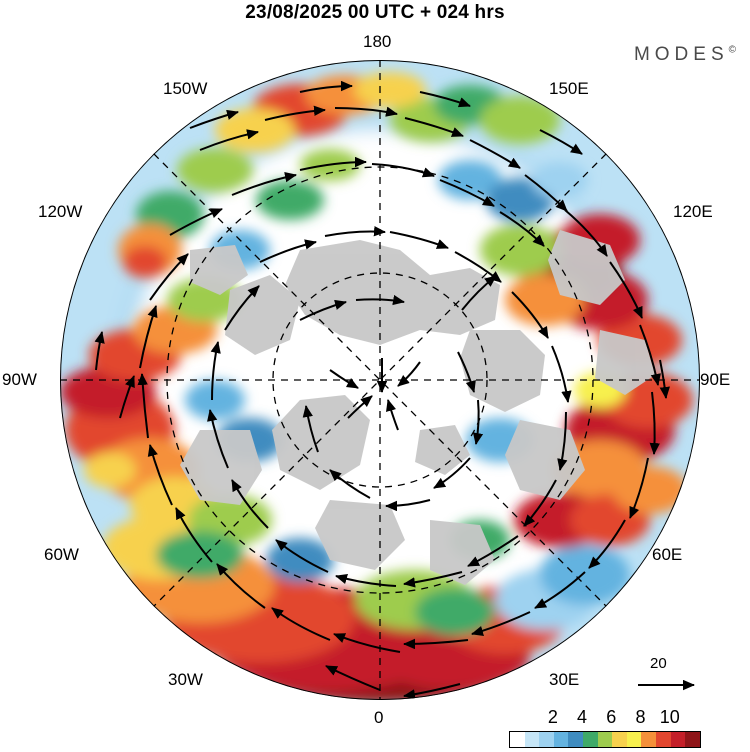 This screenshot has width=750, height=752. I want to click on colorbar, so click(605, 739).